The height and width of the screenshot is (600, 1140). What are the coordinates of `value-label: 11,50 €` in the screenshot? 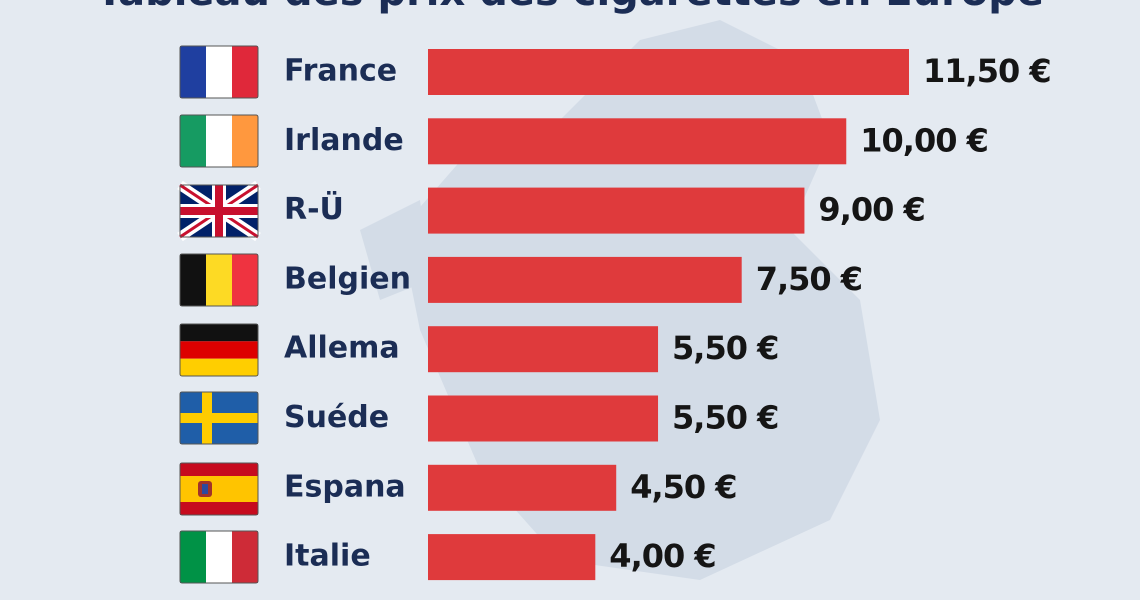 It's located at (987, 71).